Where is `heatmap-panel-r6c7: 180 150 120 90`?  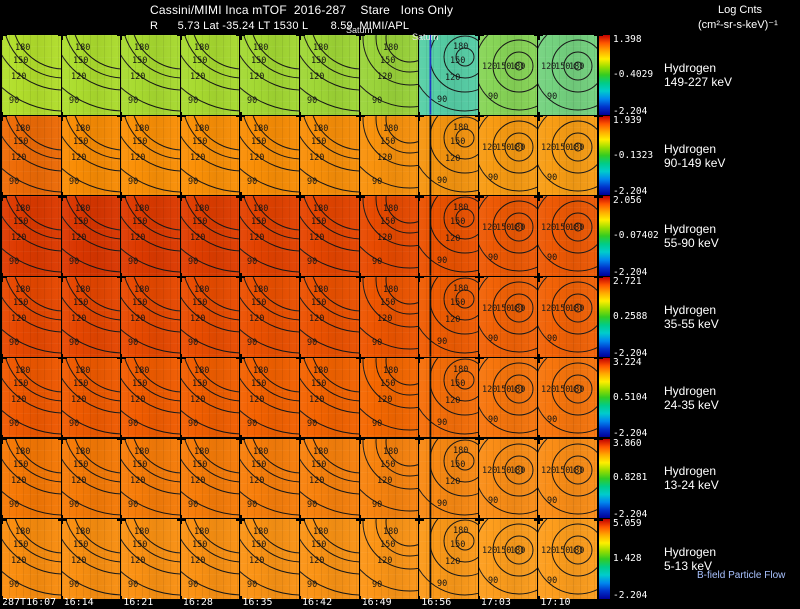 heatmap-panel-r6c7: 180 150 120 90 is located at coordinates (448, 559).